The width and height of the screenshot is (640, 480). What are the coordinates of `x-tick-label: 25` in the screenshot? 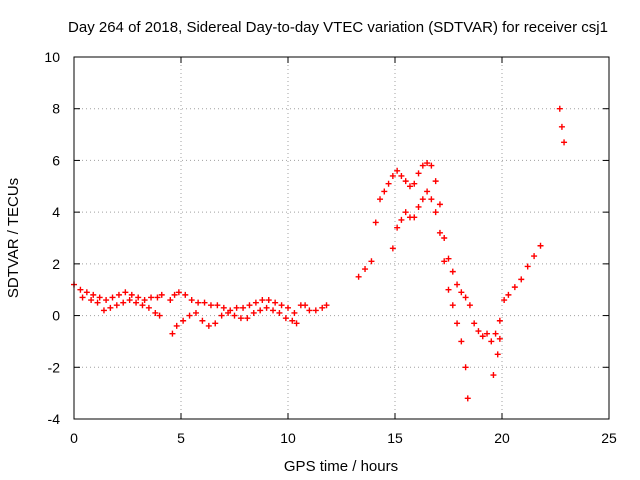 It's located at (609, 438).